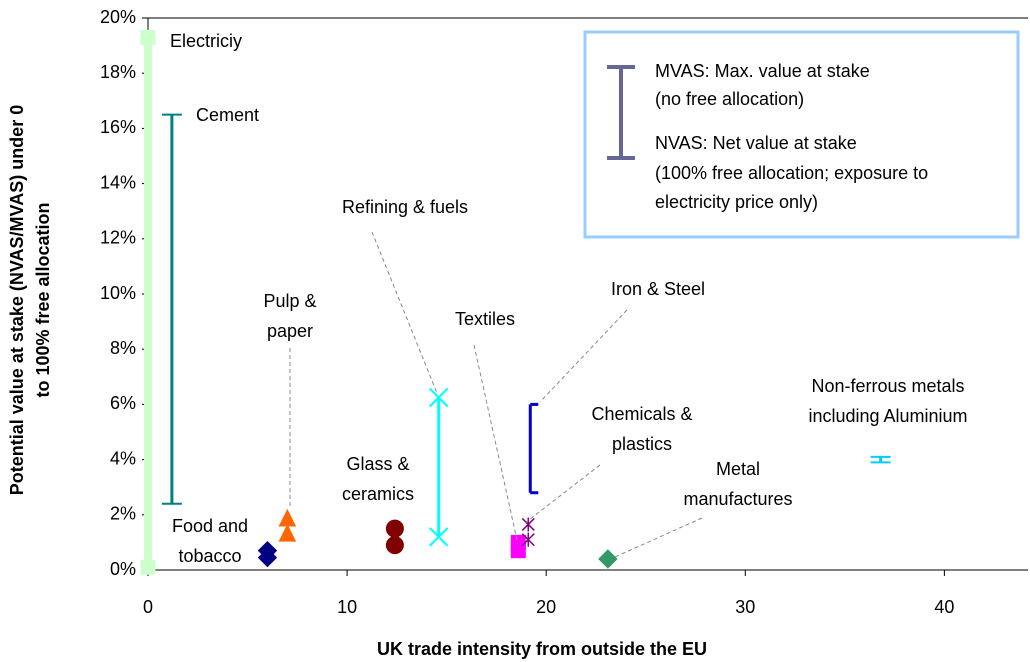  Describe the element at coordinates (123, 569) in the screenshot. I see `y-tick-label: 0%` at that location.